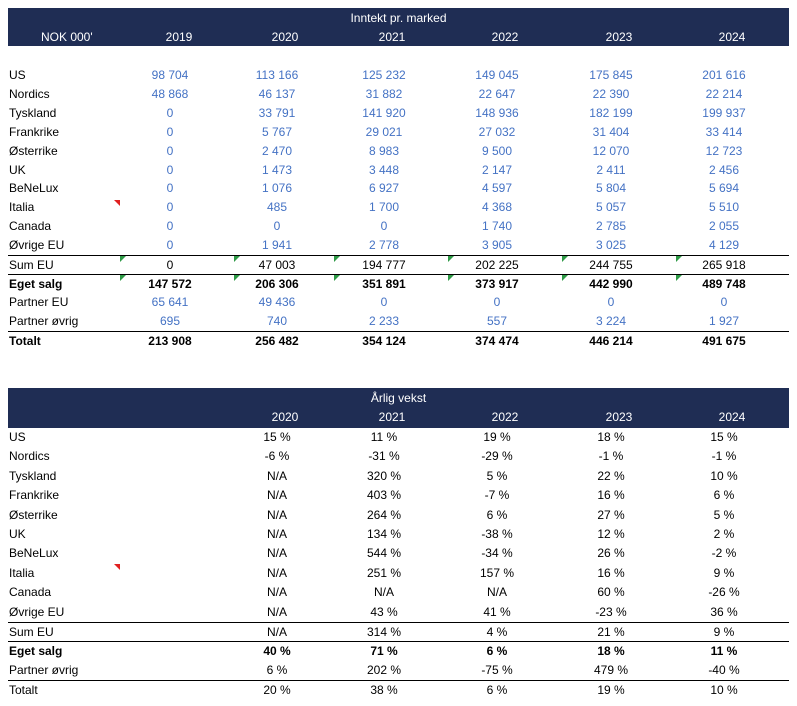 This screenshot has width=797, height=706. What do you see at coordinates (611, 75) in the screenshot?
I see `value-cell: 175 845` at bounding box center [611, 75].